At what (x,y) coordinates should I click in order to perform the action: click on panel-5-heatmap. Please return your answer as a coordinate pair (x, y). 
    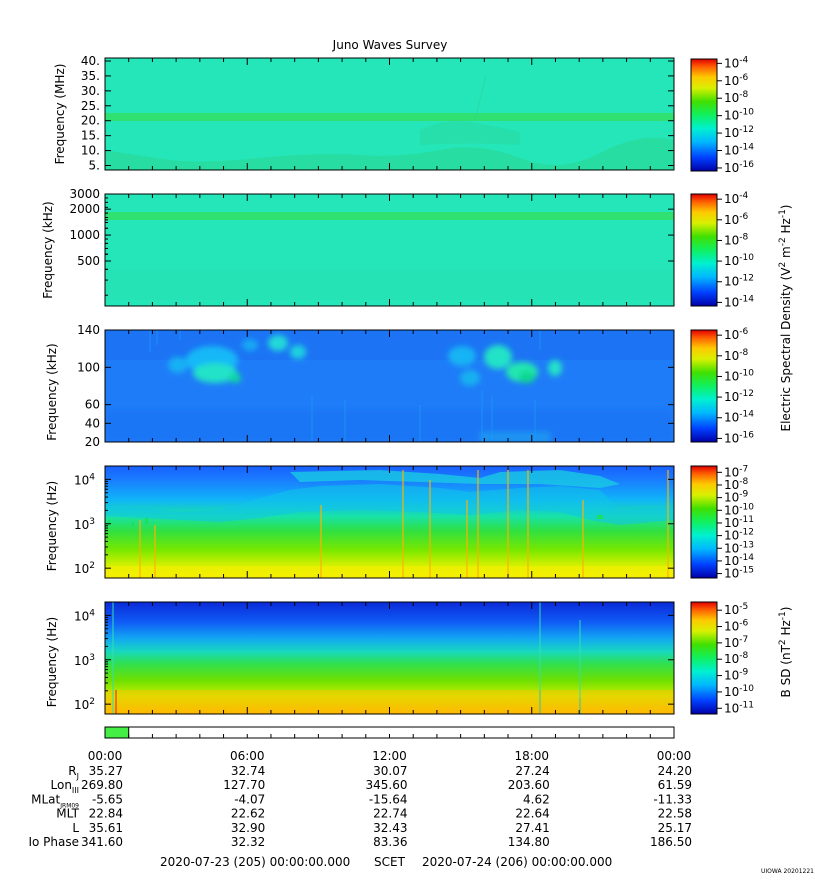
    Looking at the image, I should click on (389, 658).